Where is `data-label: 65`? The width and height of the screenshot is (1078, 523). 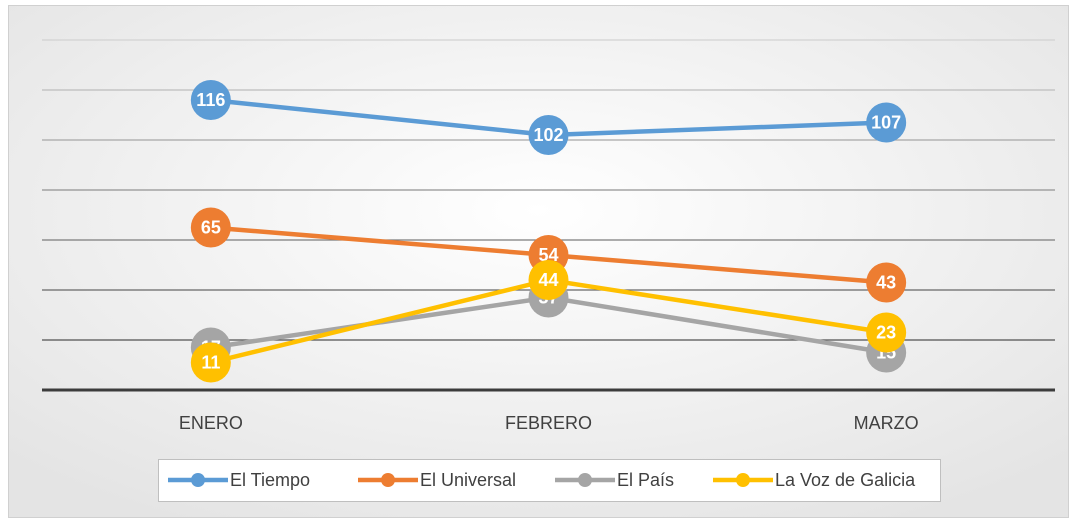 data-label: 65 is located at coordinates (211, 227).